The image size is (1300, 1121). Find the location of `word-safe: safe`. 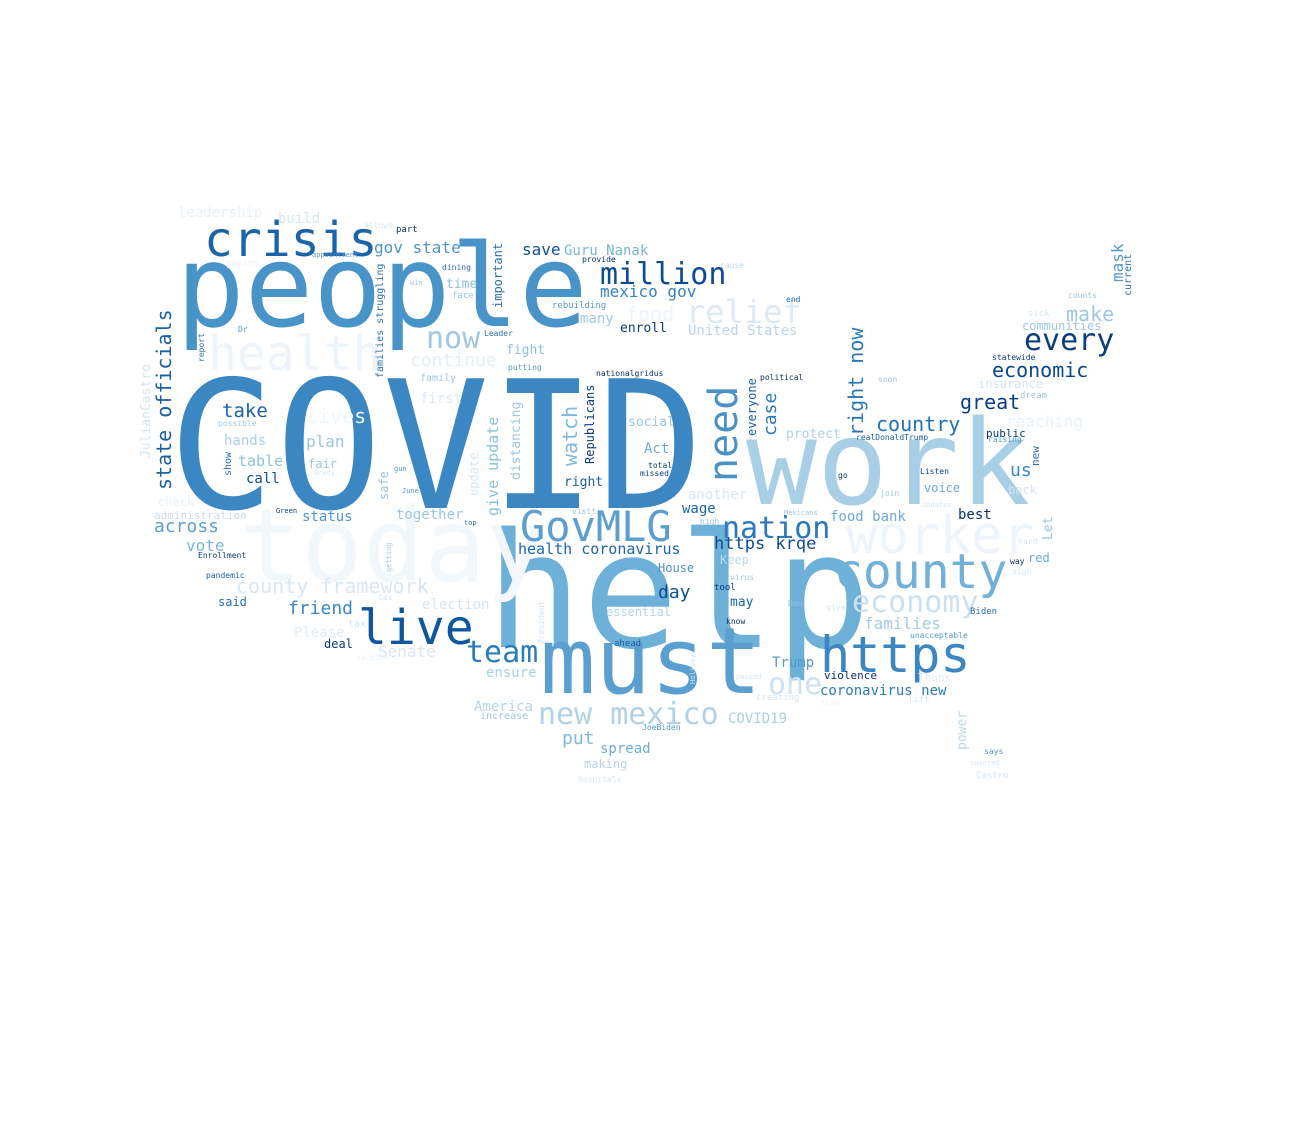

word-safe: safe is located at coordinates (384, 485).